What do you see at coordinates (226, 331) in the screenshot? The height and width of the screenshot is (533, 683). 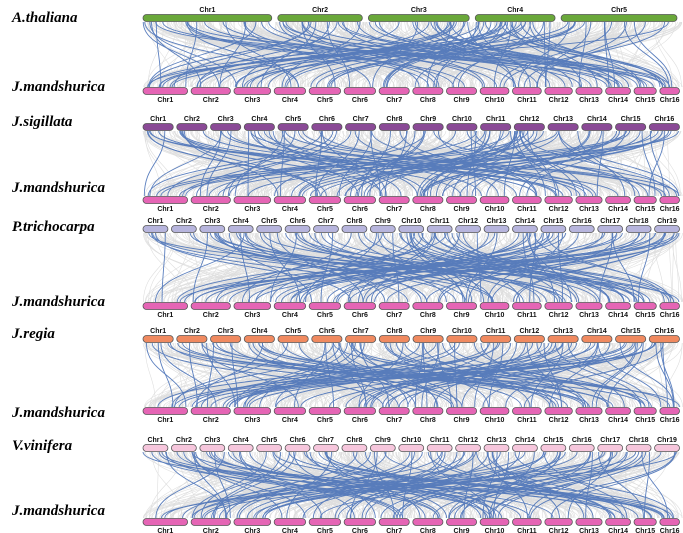 I see `top-chromosome-label: Chr3` at bounding box center [226, 331].